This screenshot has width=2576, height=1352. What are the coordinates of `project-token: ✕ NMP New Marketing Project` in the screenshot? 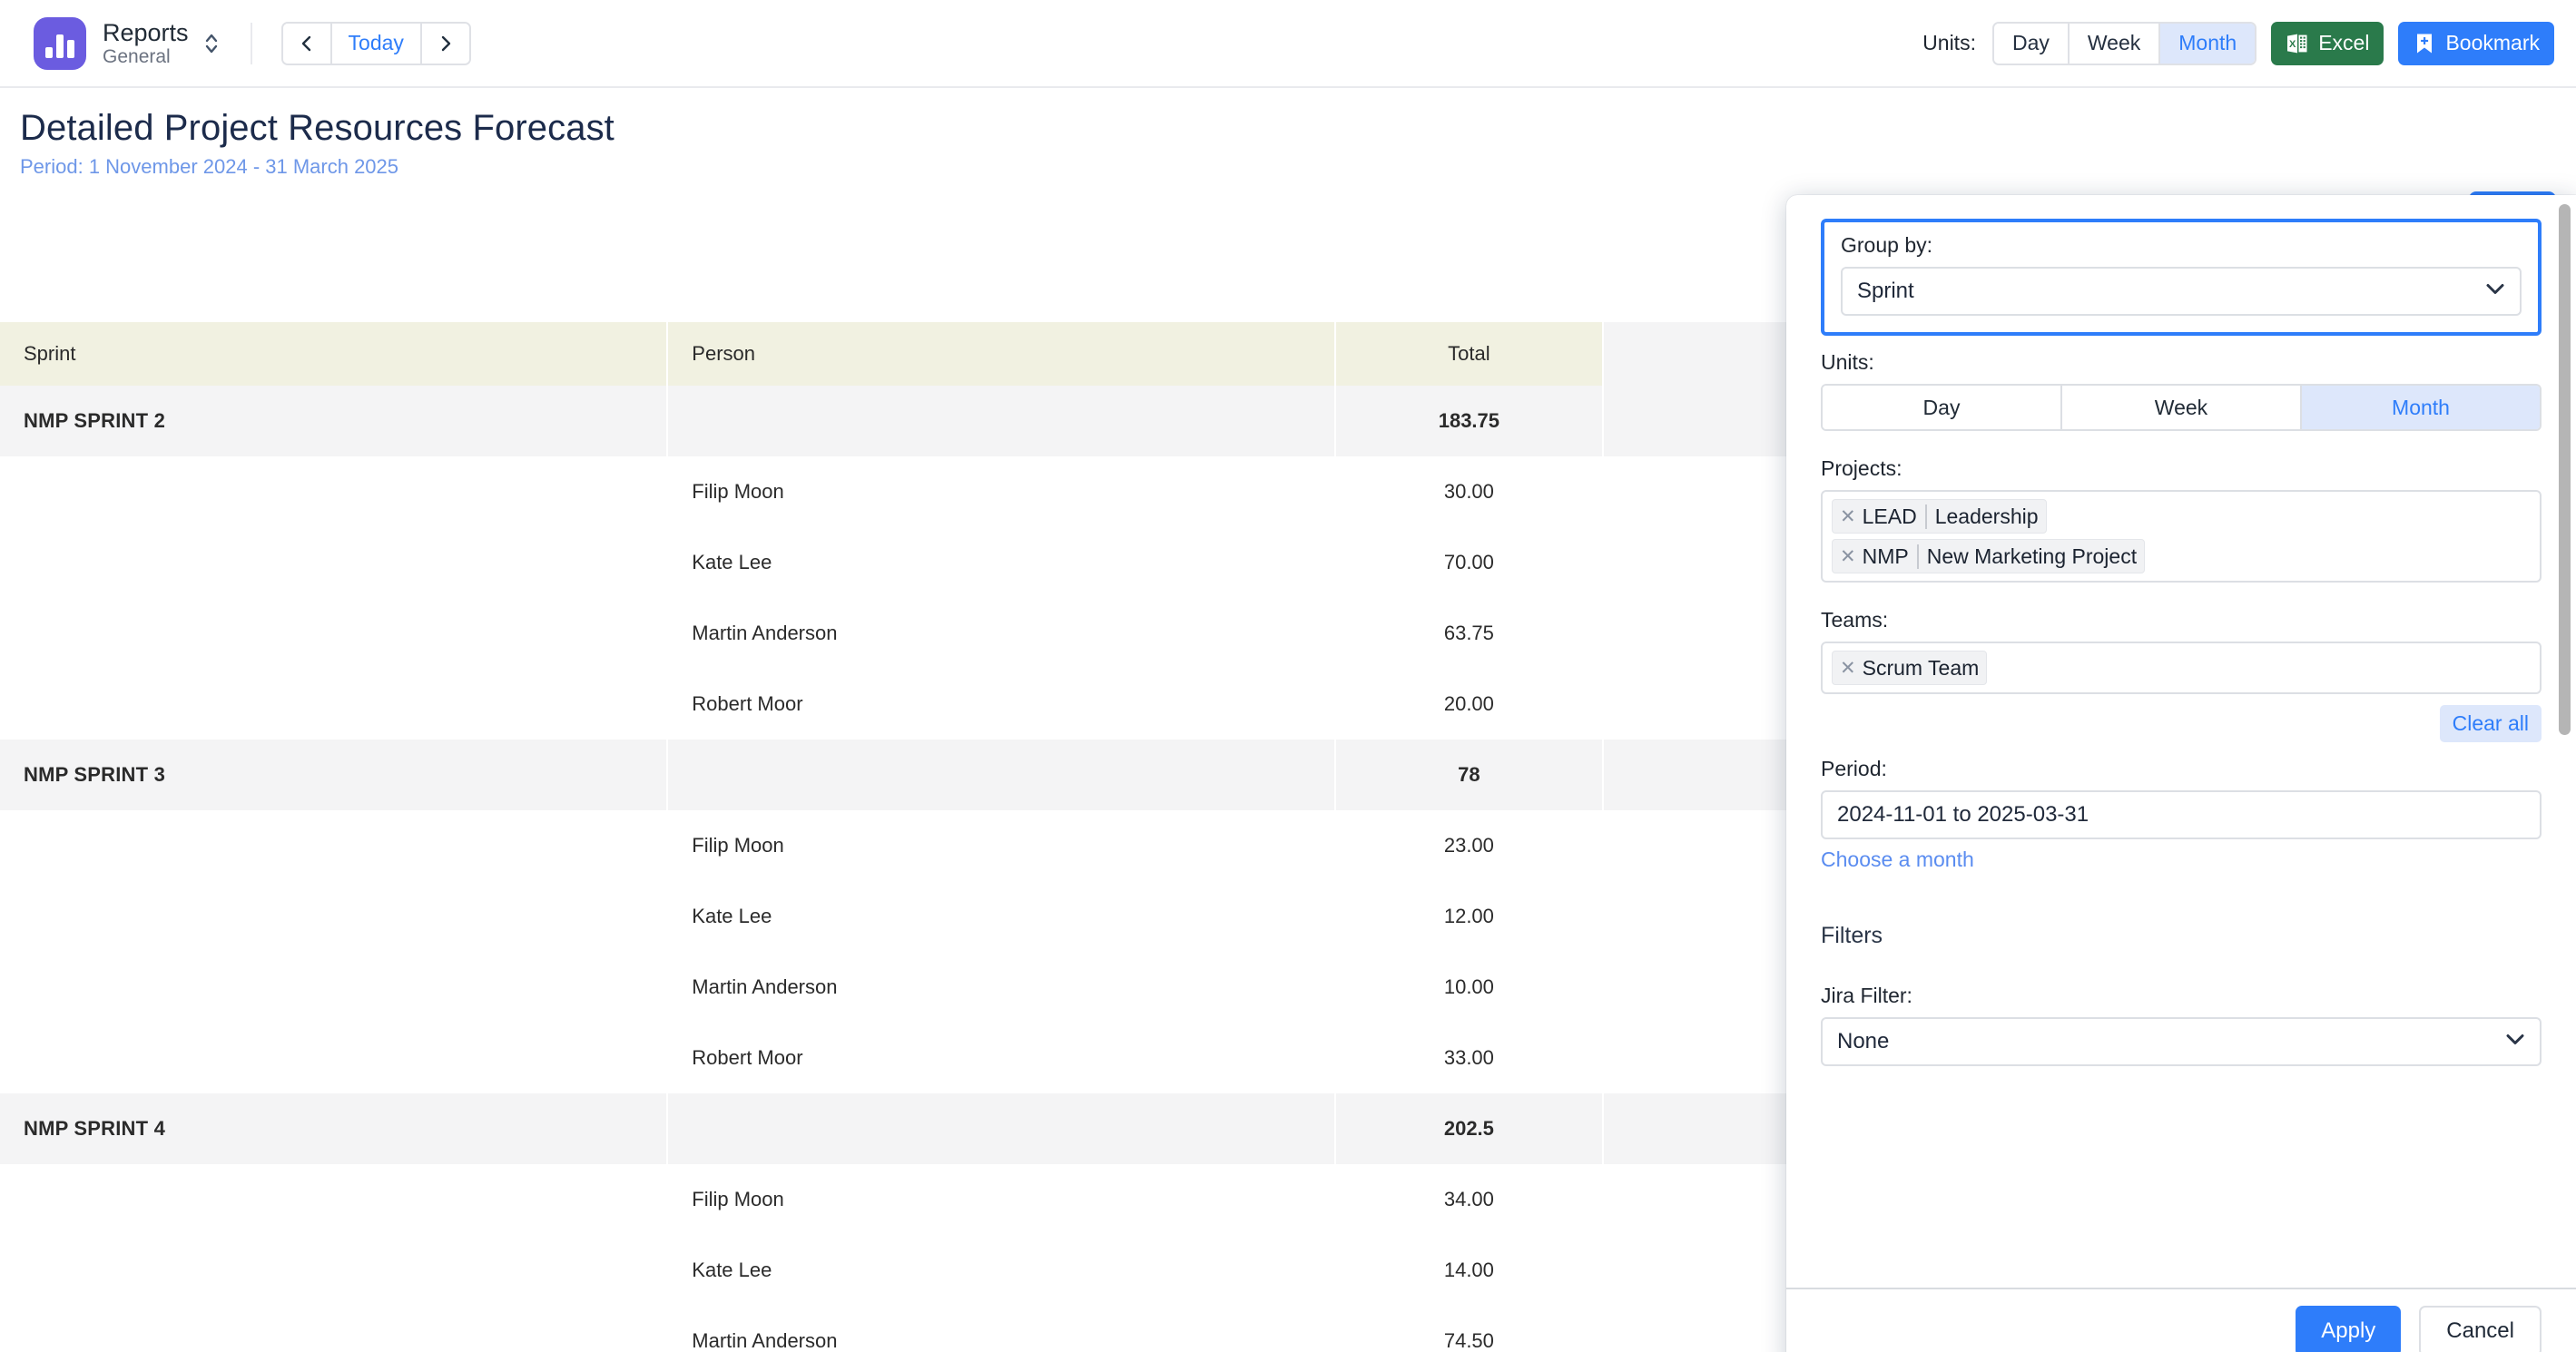 It's located at (1989, 556).